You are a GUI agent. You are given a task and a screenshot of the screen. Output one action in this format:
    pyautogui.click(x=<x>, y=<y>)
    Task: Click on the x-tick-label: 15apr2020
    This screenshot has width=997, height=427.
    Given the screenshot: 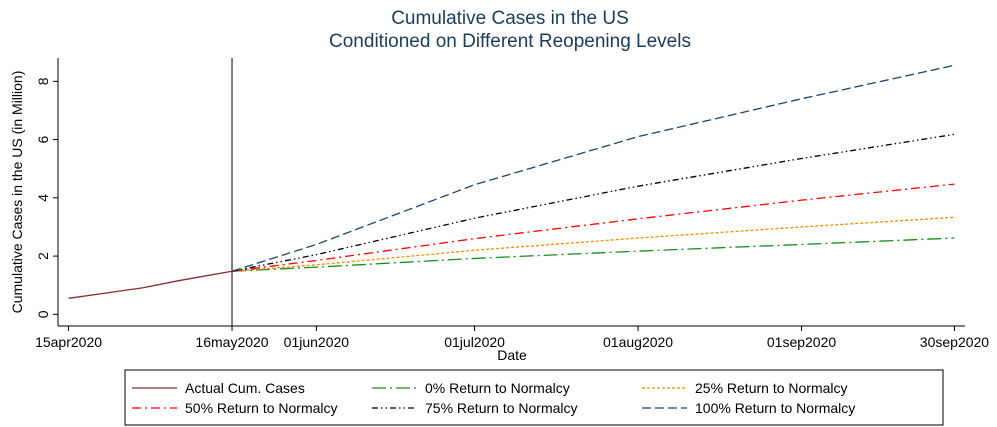 What is the action you would take?
    pyautogui.click(x=68, y=342)
    